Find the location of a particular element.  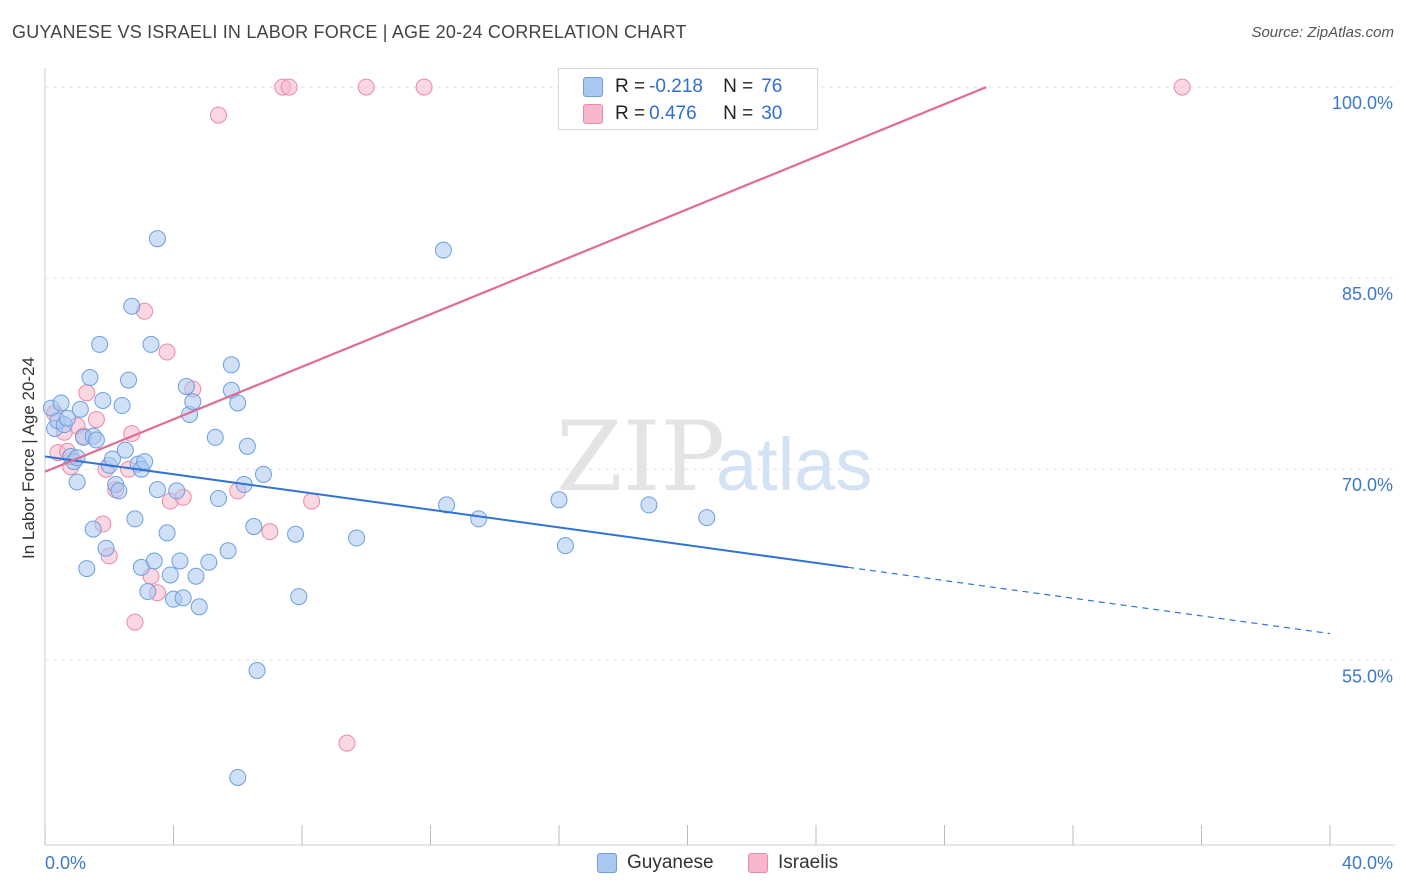

legend-row-israelis: R = 0.476 N = 30 is located at coordinates (682, 114).